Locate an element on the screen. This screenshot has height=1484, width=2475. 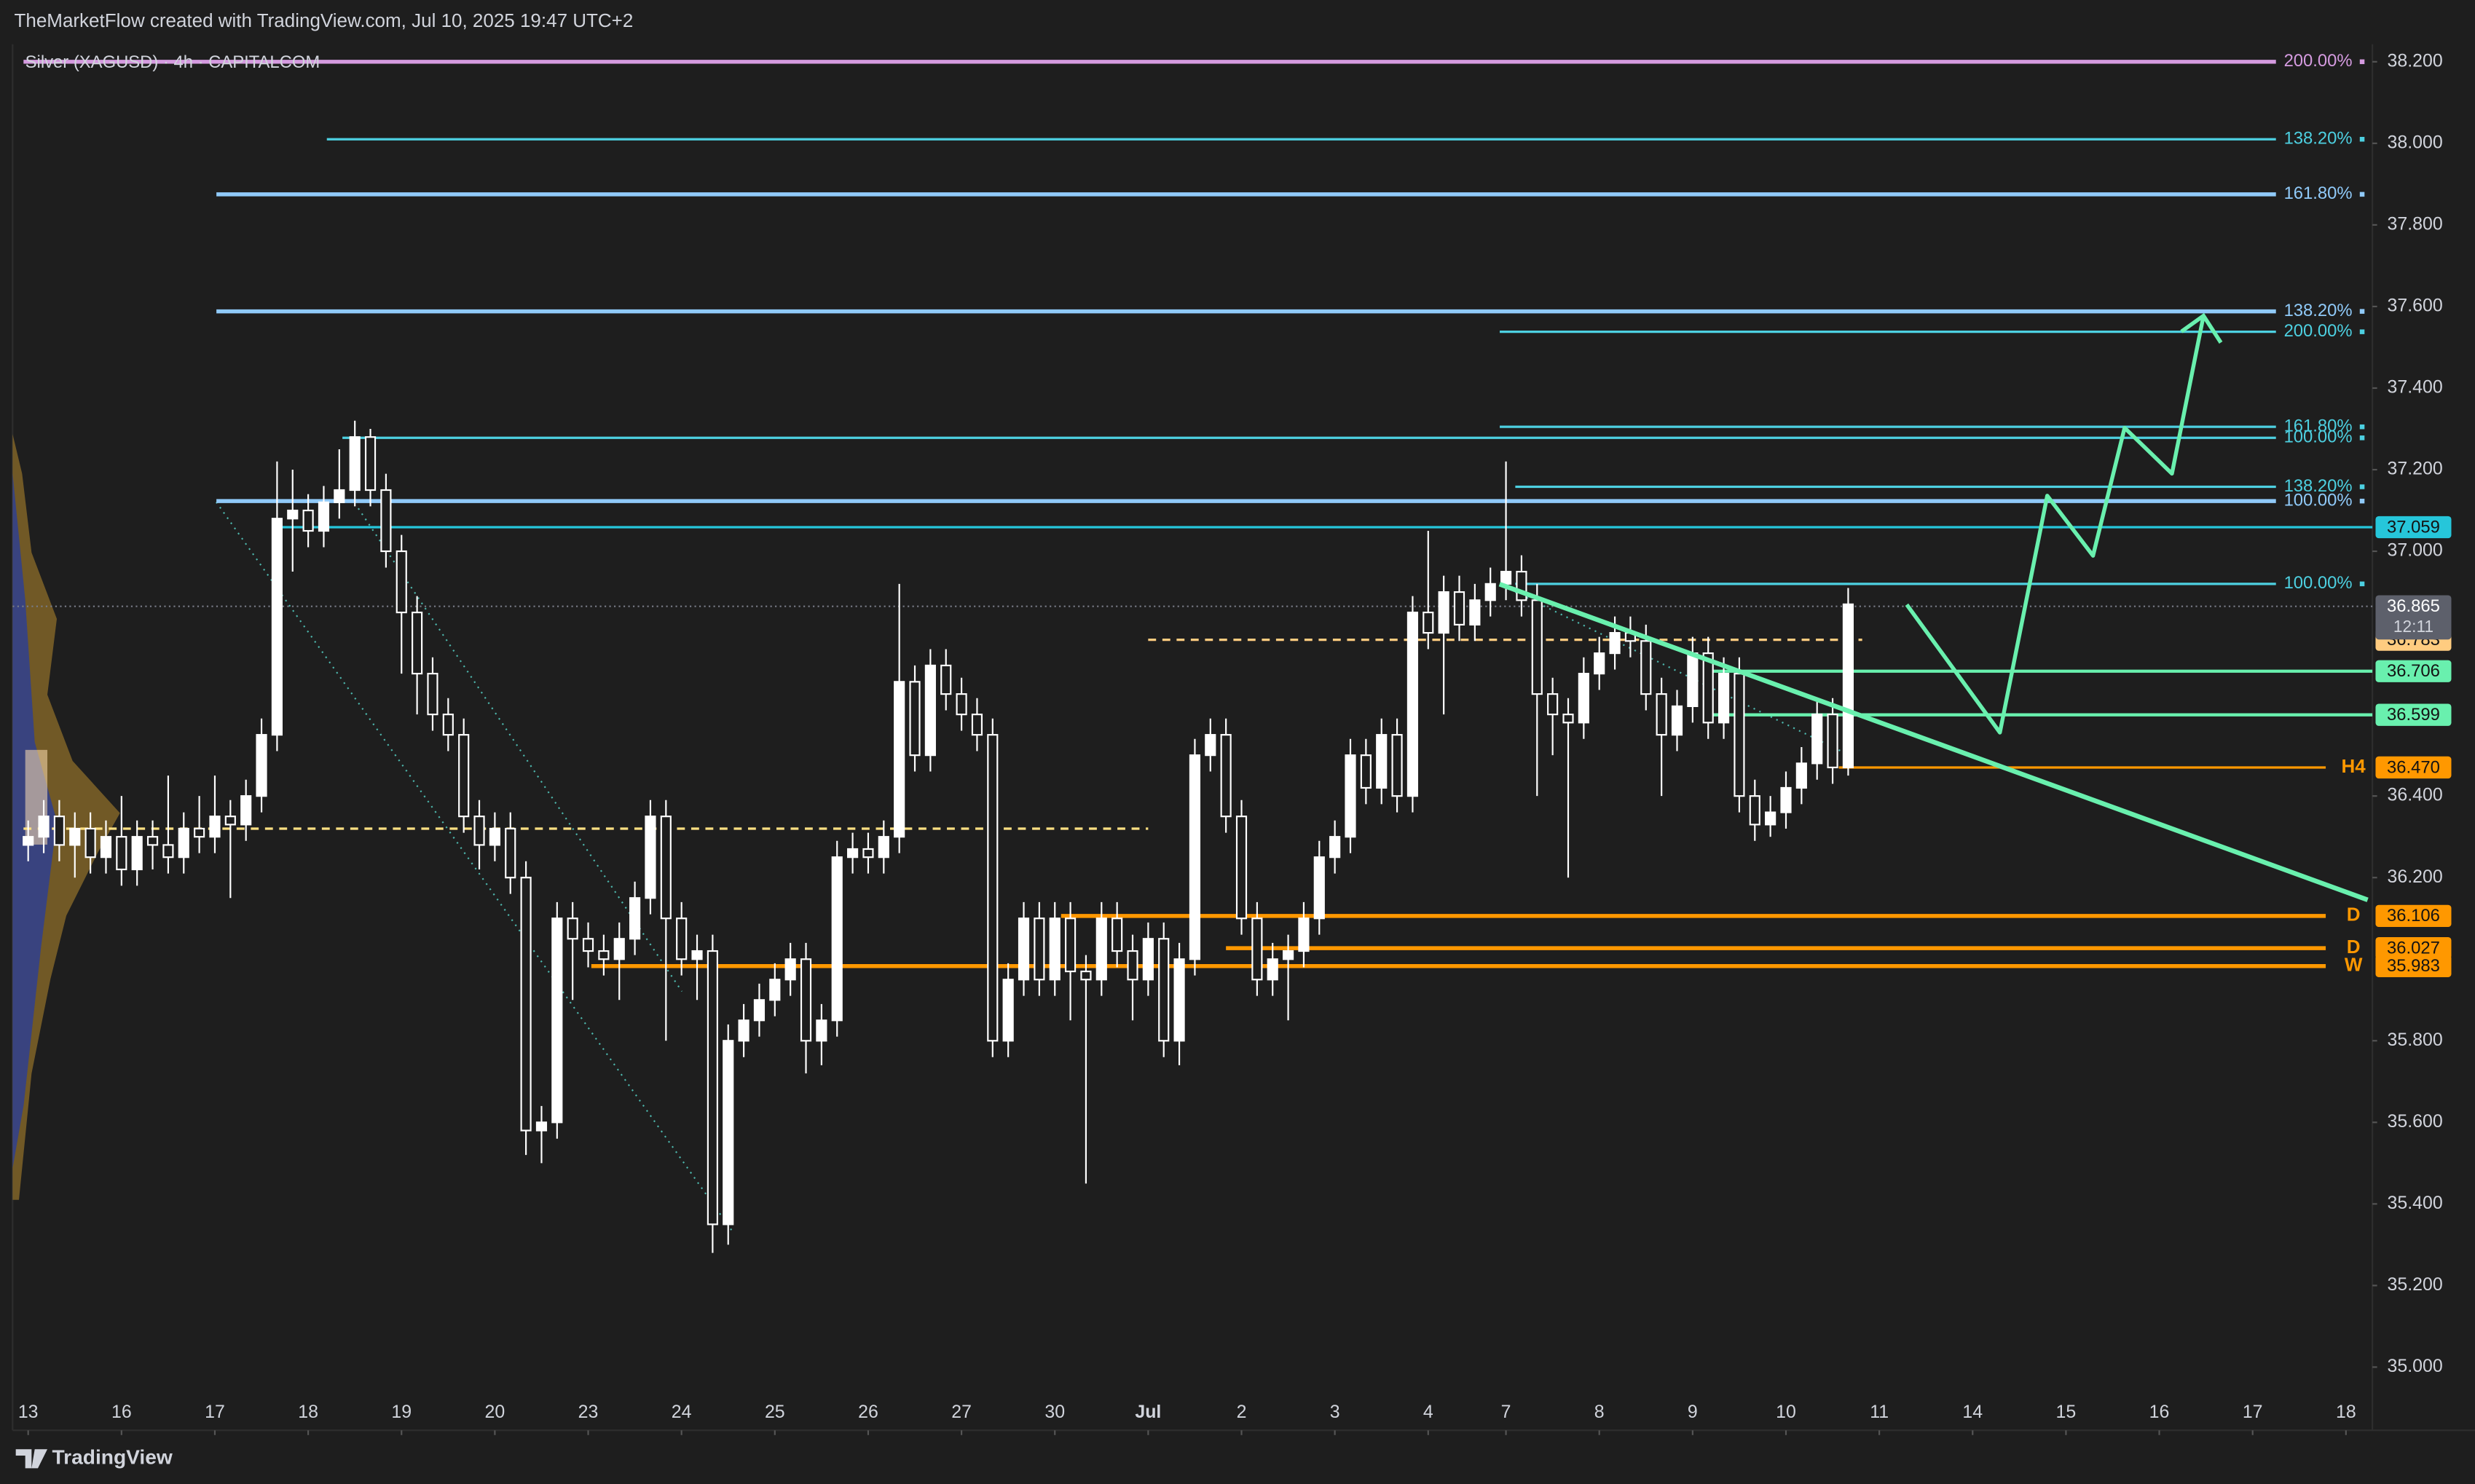
x-tick-label: 7 is located at coordinates (1506, 1412).